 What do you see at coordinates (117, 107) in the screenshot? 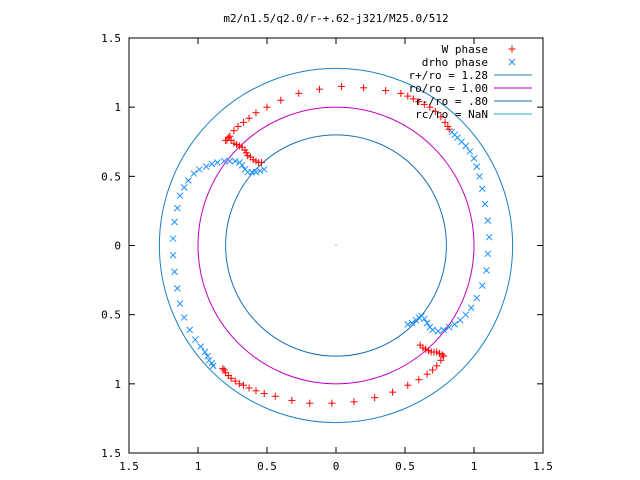
I see `y-tick-label-1: 1` at bounding box center [117, 107].